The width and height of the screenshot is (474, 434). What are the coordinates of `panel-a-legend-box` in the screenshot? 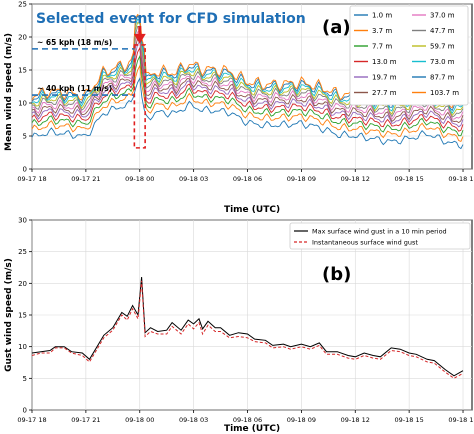 It's located at (409, 55).